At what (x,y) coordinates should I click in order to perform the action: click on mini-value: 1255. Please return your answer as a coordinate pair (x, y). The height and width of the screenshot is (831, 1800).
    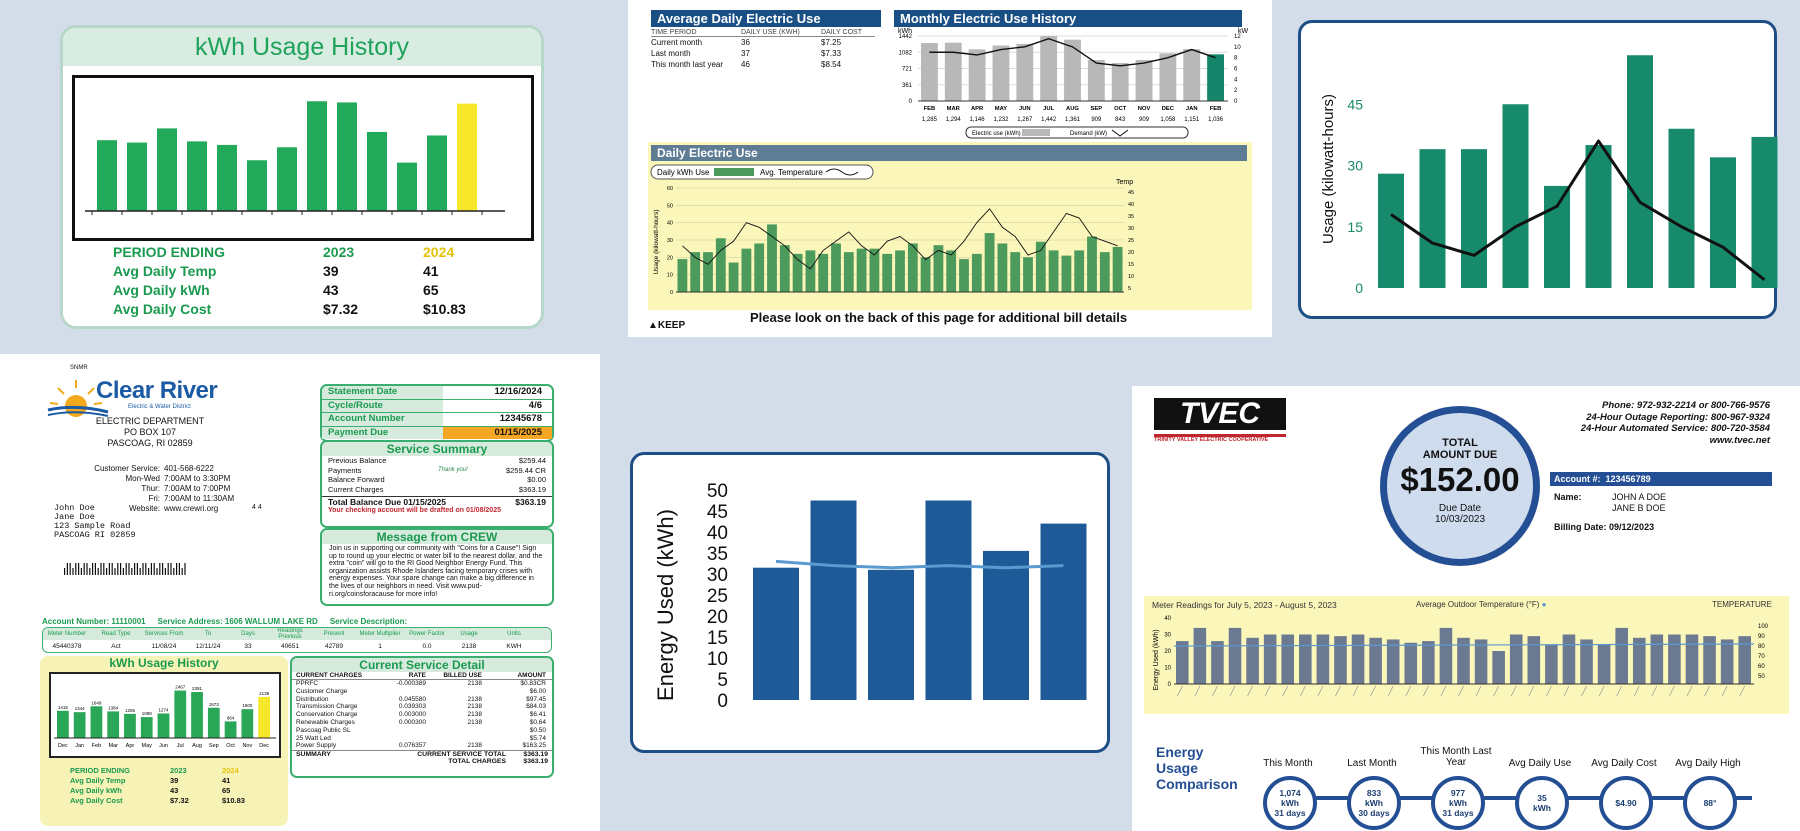
    Looking at the image, I should click on (130, 710).